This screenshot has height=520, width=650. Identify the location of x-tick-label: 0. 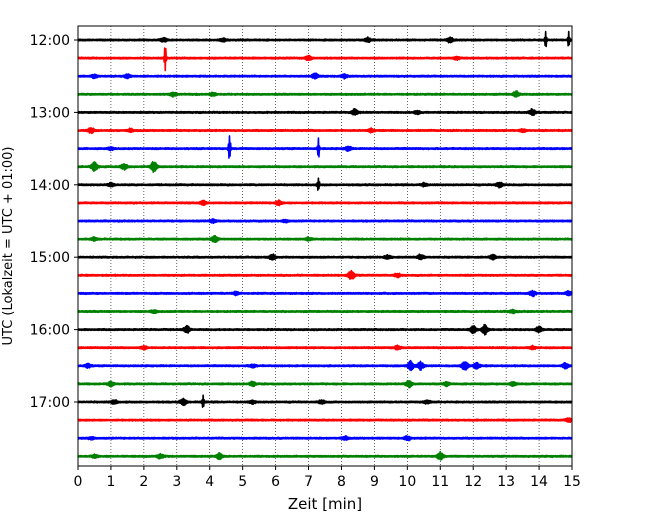
(78, 482).